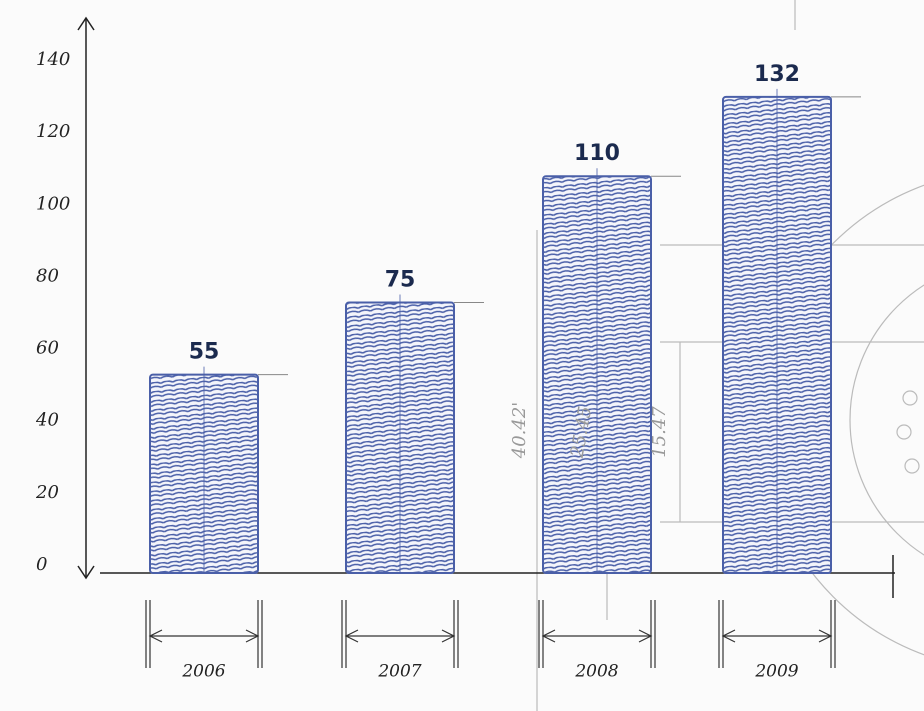 The height and width of the screenshot is (711, 924). I want to click on y-tick-label: 100, so click(53, 203).